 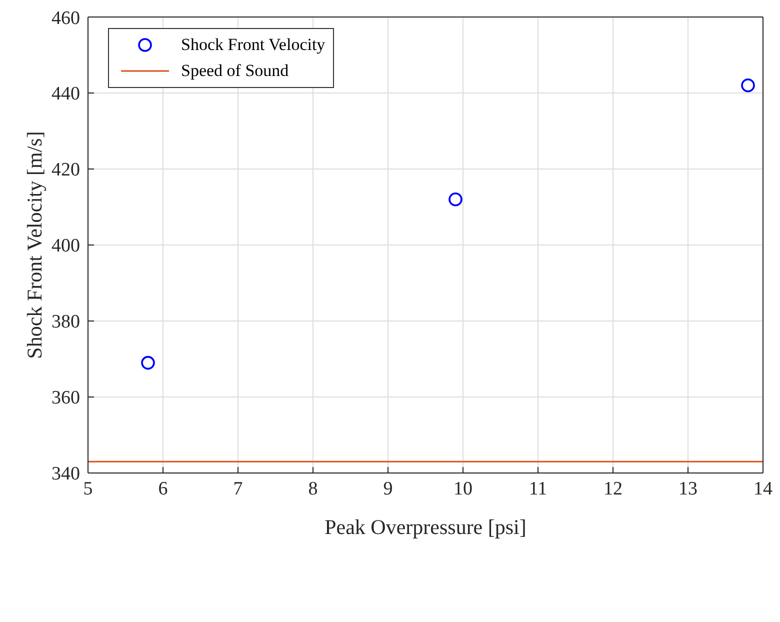 I want to click on y-tick-label: 460, so click(x=66, y=18).